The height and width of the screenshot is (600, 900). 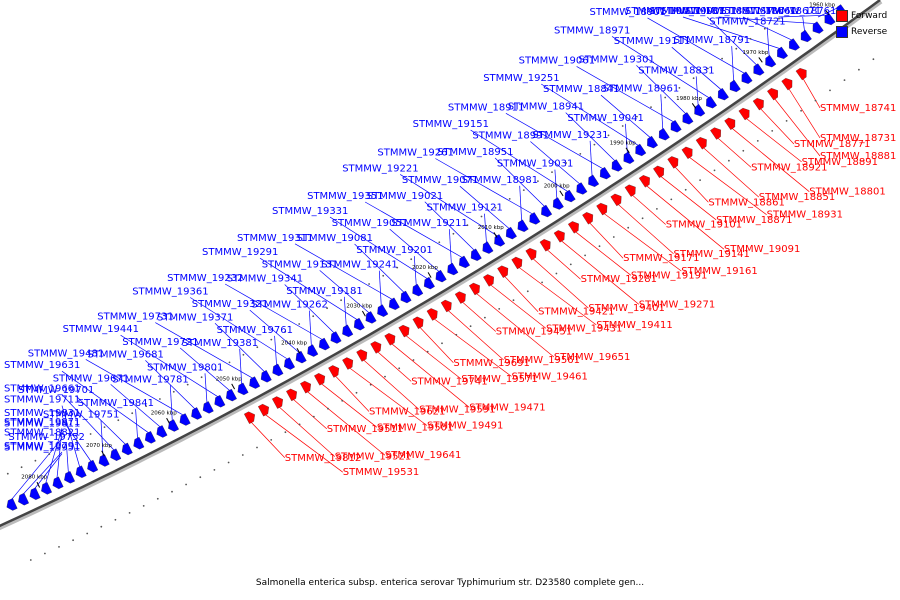 What do you see at coordinates (669, 275) in the screenshot?
I see `forward-gene-label: STMMW_19191` at bounding box center [669, 275].